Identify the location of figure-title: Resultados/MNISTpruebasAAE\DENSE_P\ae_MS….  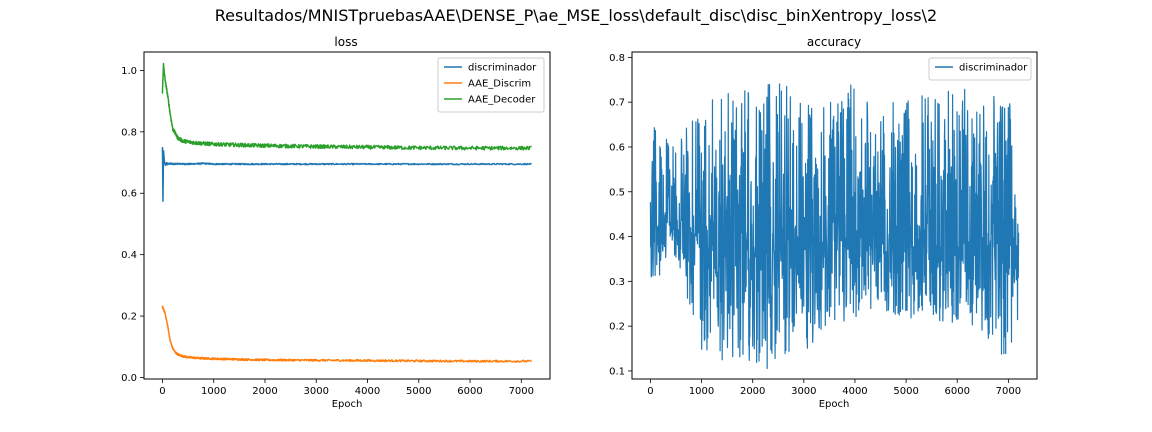
(576, 15).